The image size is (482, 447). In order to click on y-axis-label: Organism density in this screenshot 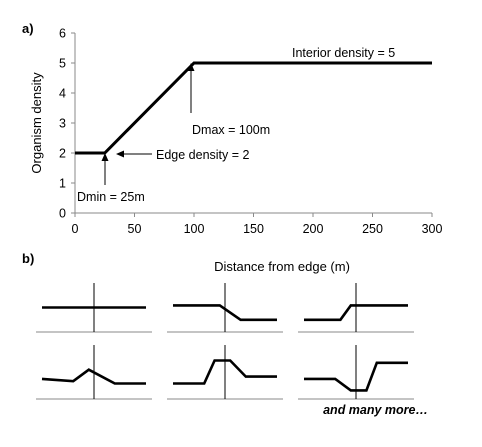, I will do `click(36, 123)`.